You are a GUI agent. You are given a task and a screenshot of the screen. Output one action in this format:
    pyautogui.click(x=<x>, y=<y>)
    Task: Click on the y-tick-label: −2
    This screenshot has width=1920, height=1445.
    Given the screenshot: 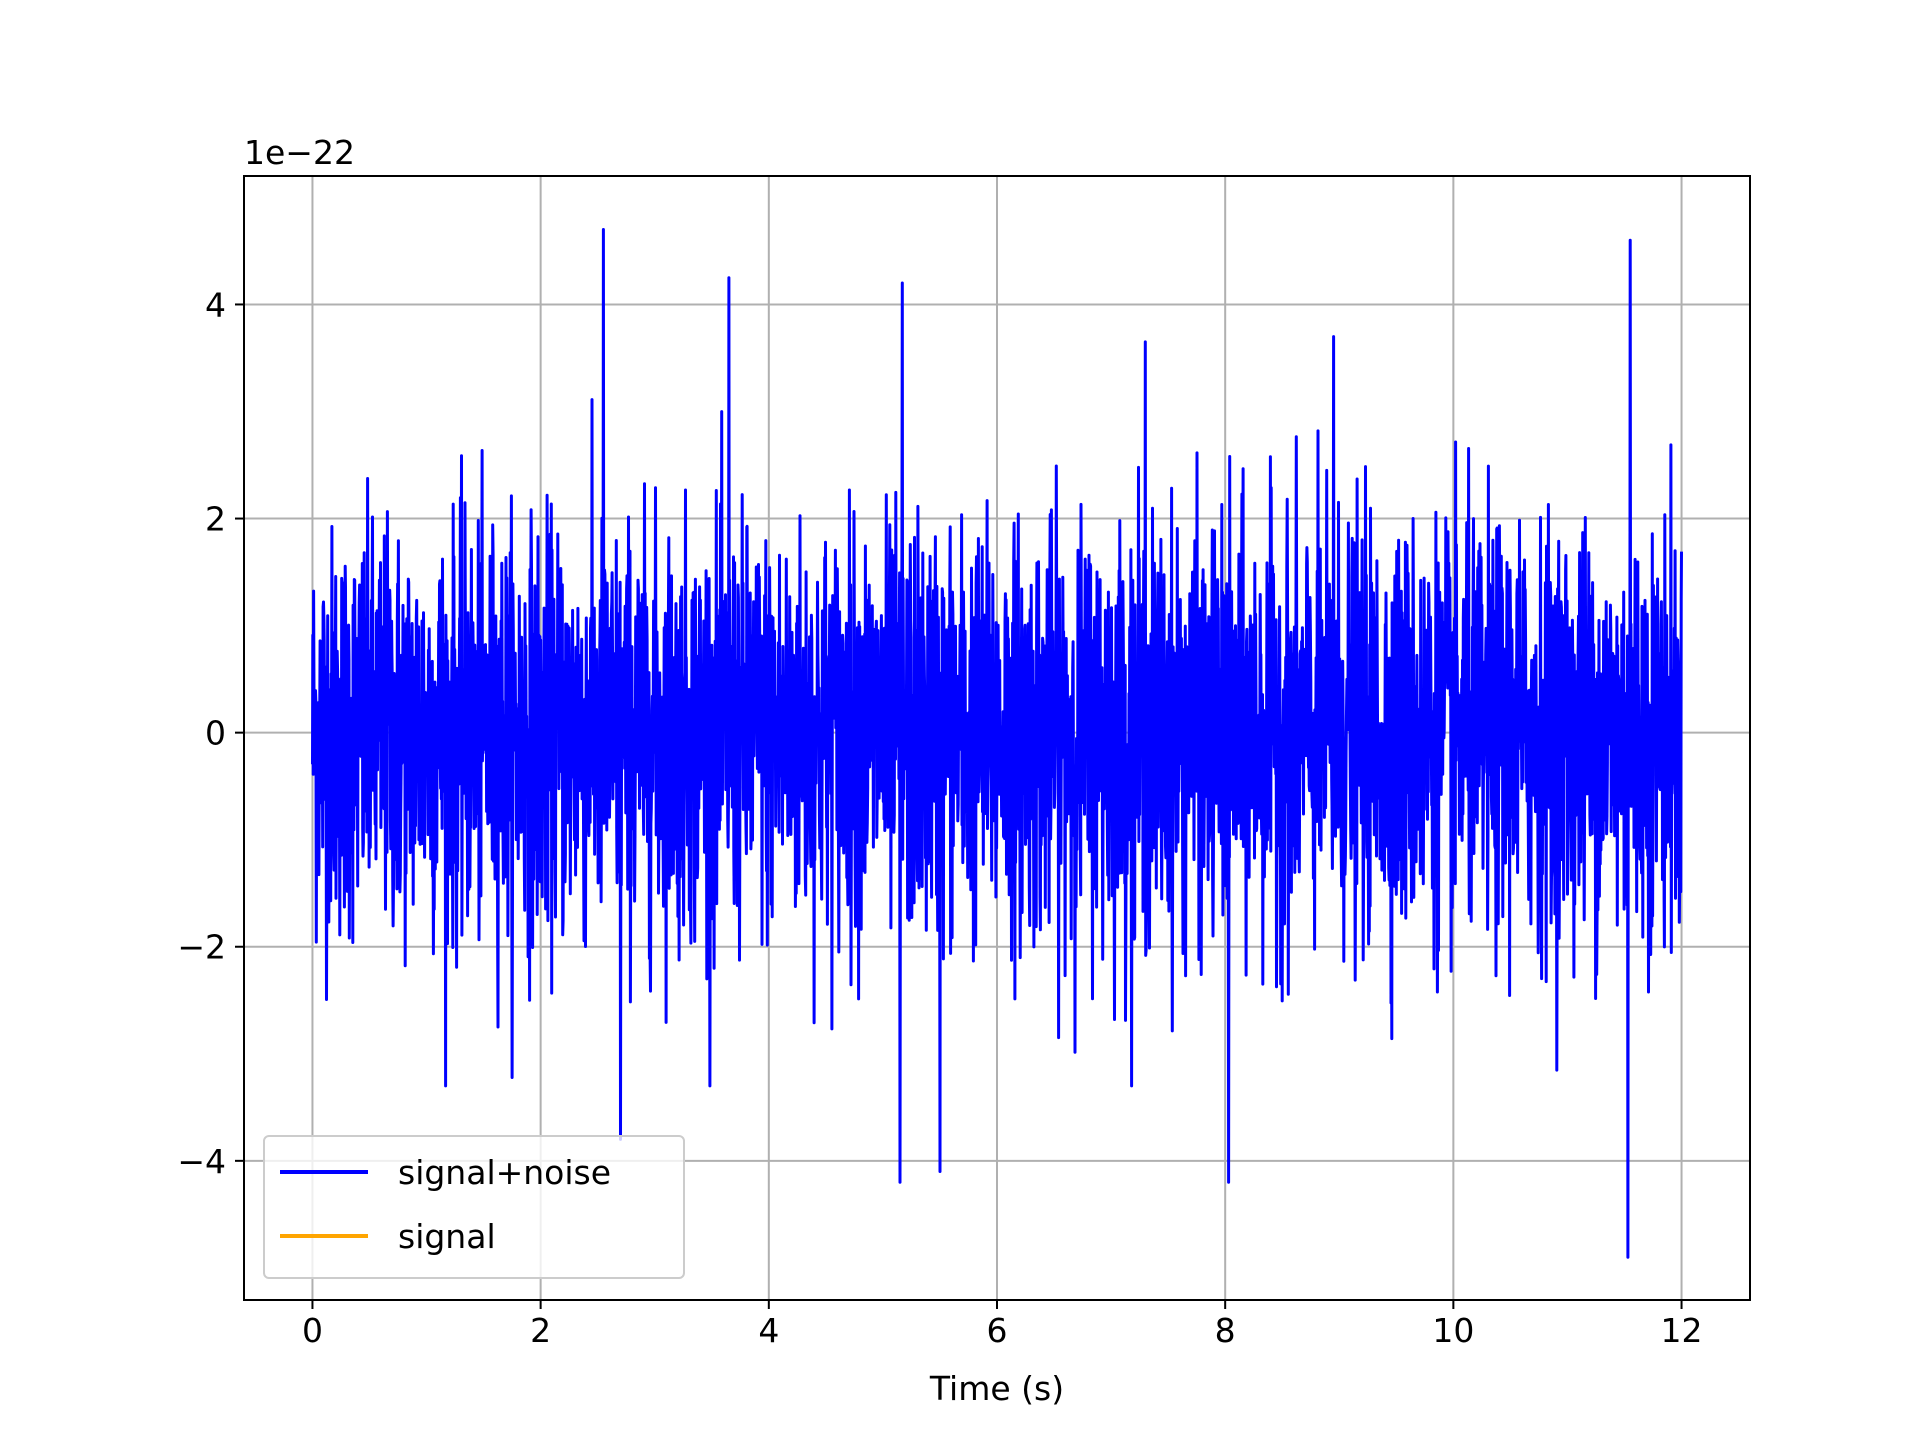 What is the action you would take?
    pyautogui.click(x=201, y=947)
    